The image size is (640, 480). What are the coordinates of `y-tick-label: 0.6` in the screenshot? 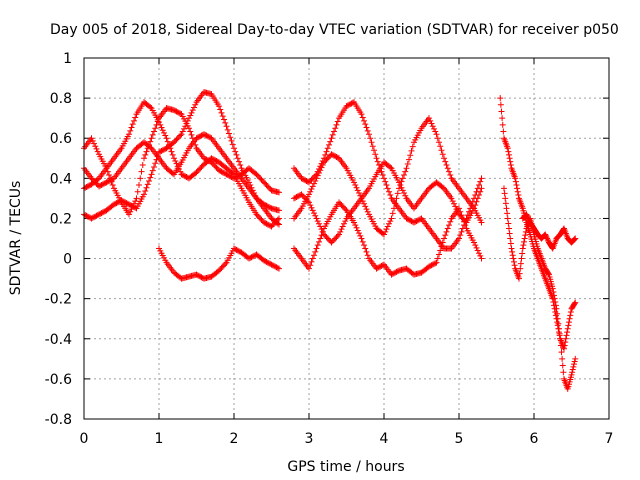 It's located at (61, 139).